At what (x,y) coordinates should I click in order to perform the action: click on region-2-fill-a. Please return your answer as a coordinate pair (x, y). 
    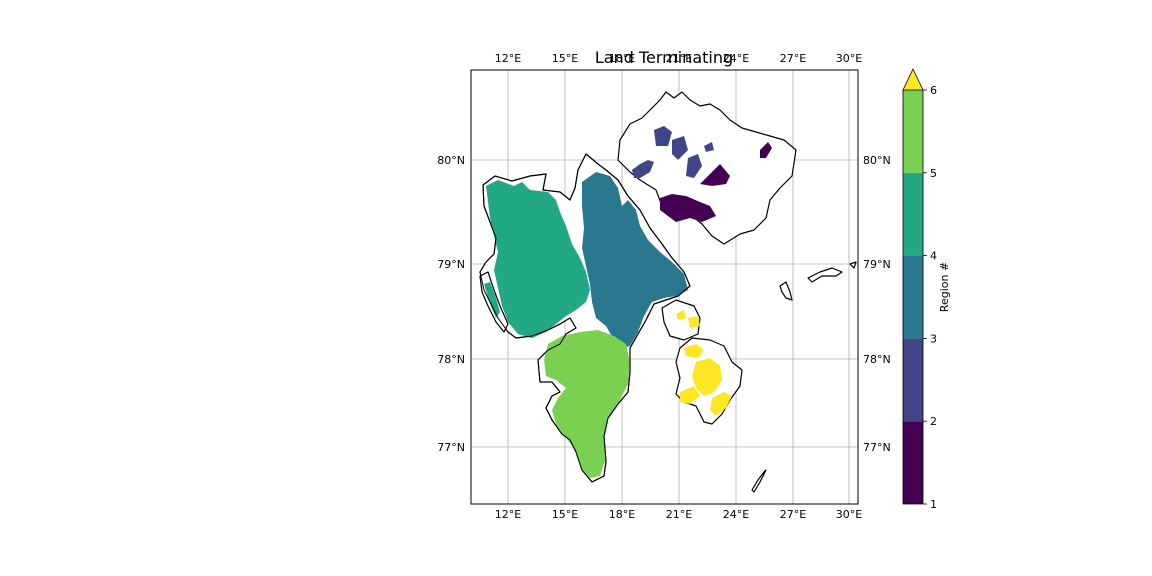
    Looking at the image, I should click on (643, 169).